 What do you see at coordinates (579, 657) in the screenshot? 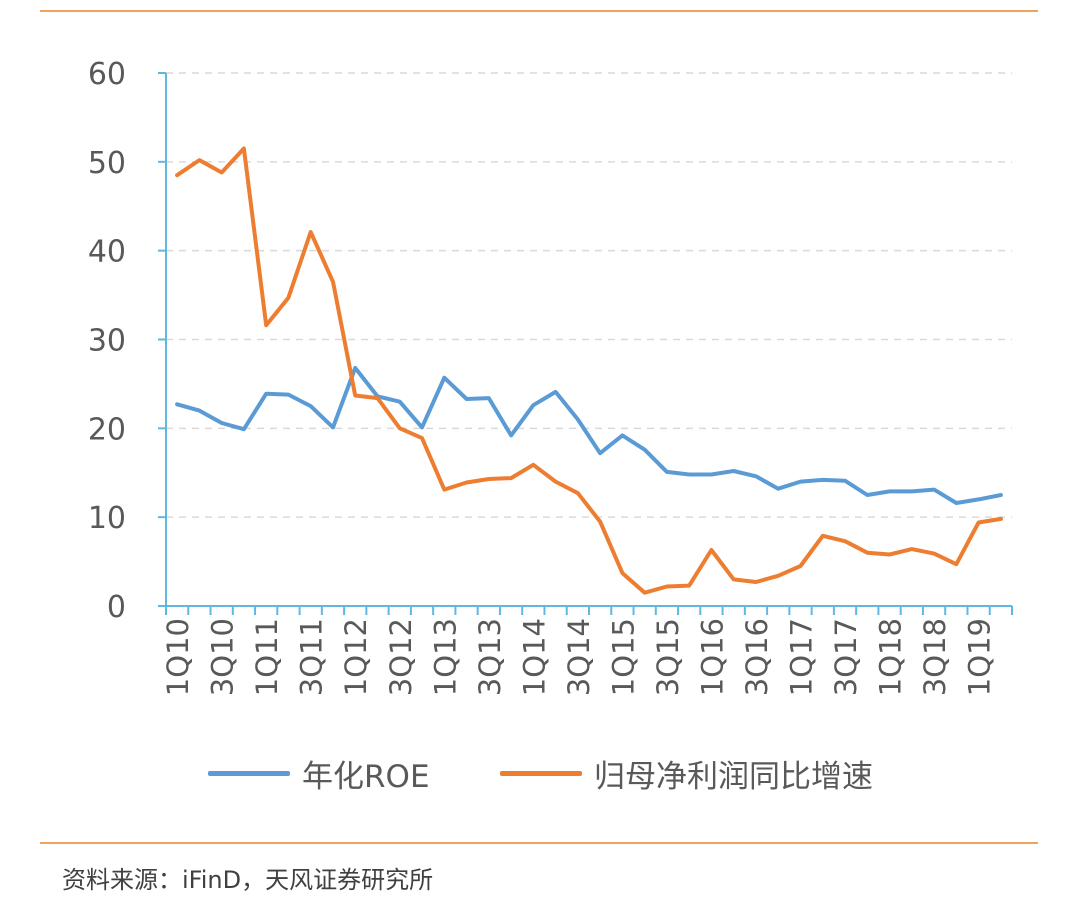
I see `x-tick-label: 3Q14` at bounding box center [579, 657].